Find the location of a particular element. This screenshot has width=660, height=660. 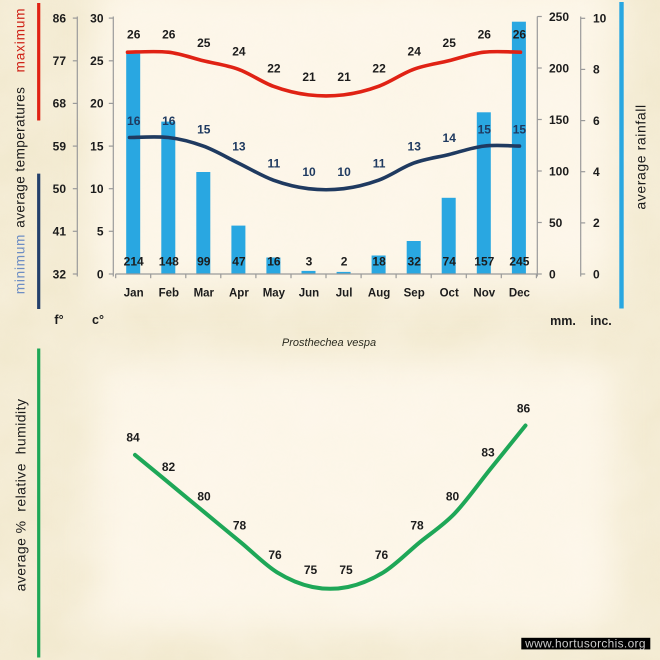

svg-text: maximum is located at coordinates (19, 40).